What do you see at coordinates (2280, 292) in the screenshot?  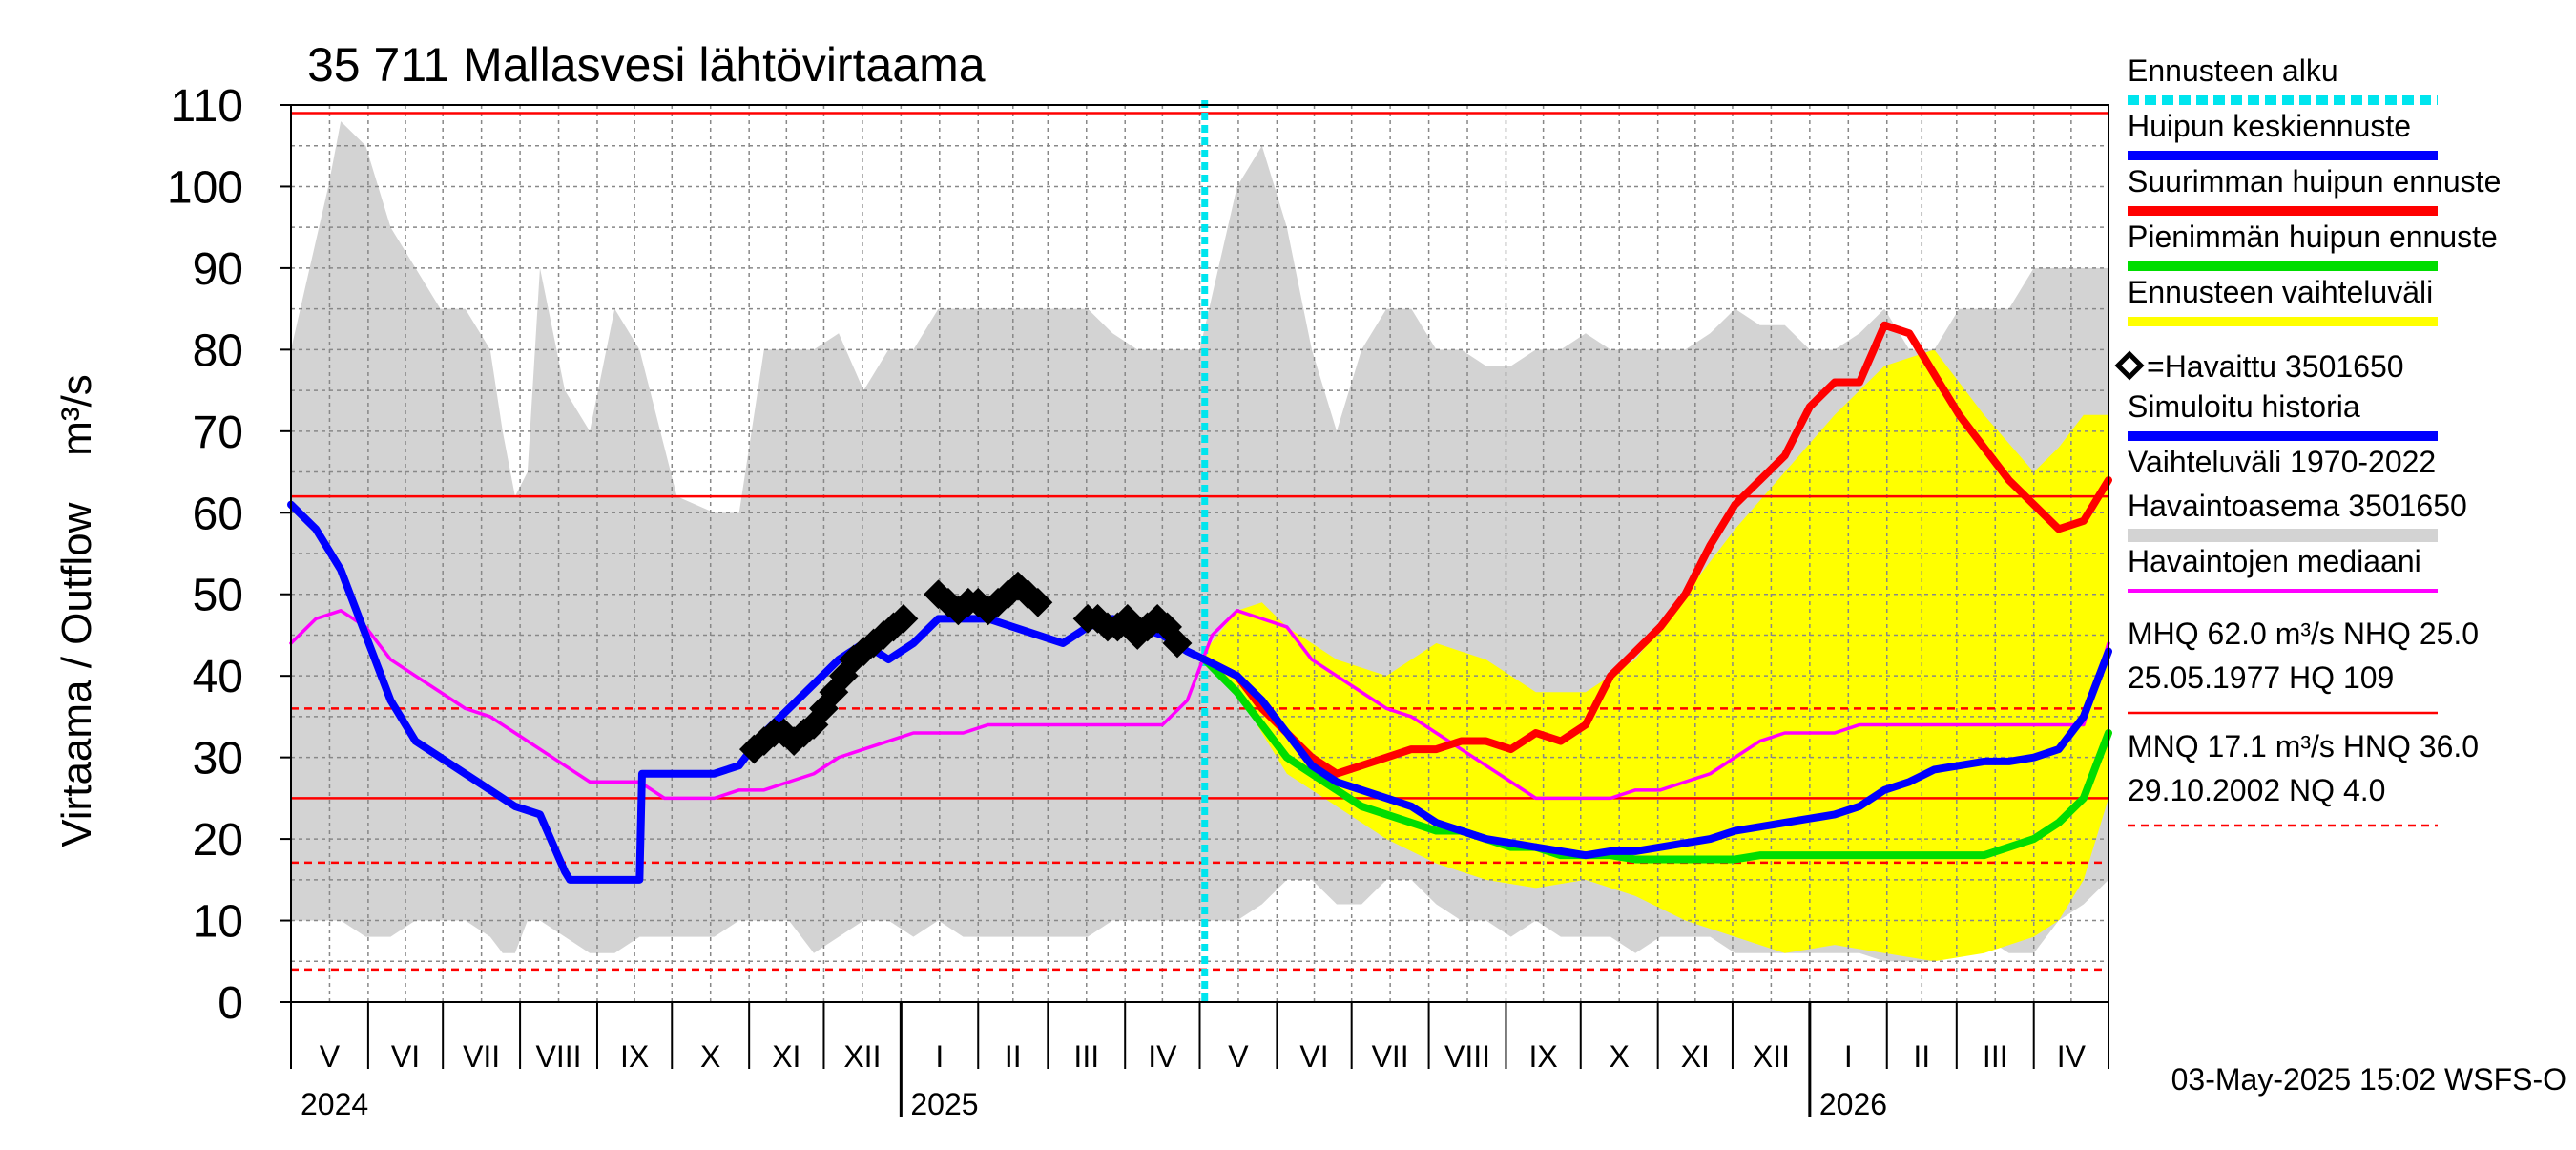 I see `legend-label: Ennusteen vaihteluväli` at bounding box center [2280, 292].